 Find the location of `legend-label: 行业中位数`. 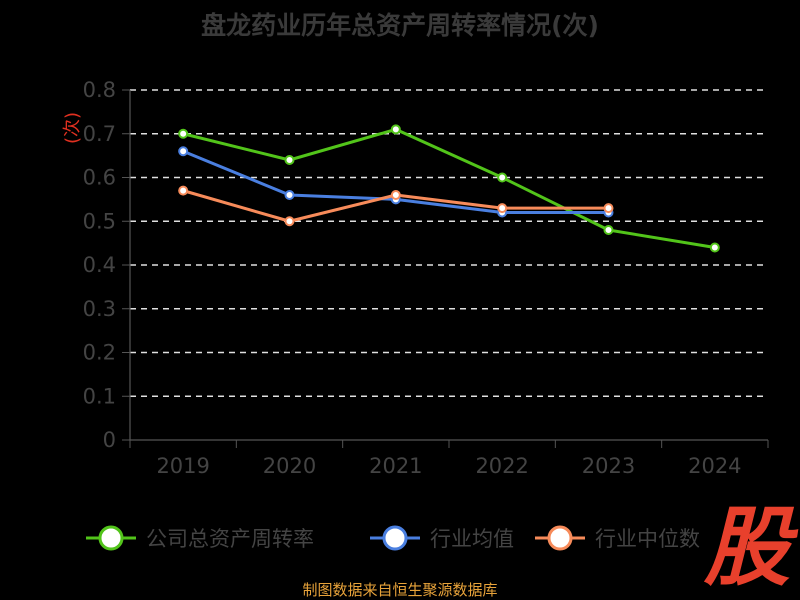

legend-label: 行业中位数 is located at coordinates (647, 539).